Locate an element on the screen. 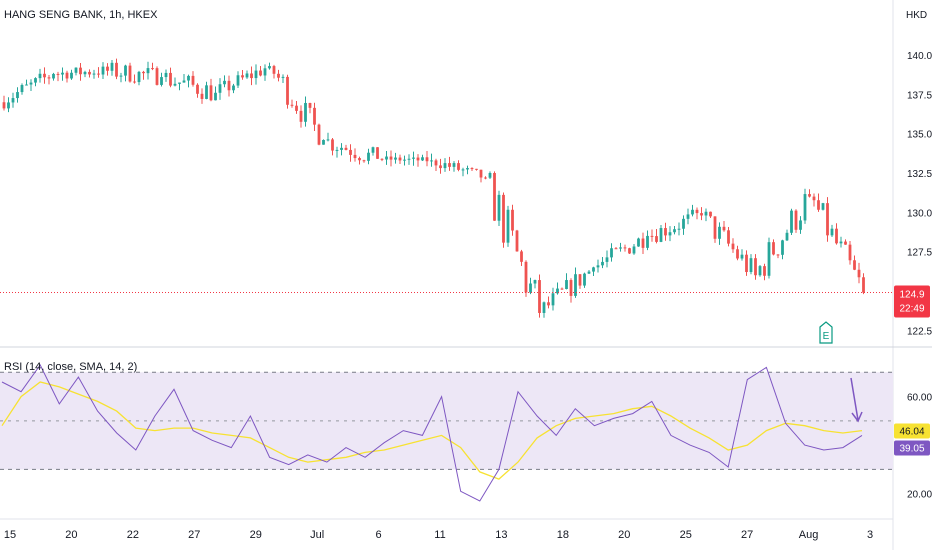  currency-label: HKD is located at coordinates (916, 15).